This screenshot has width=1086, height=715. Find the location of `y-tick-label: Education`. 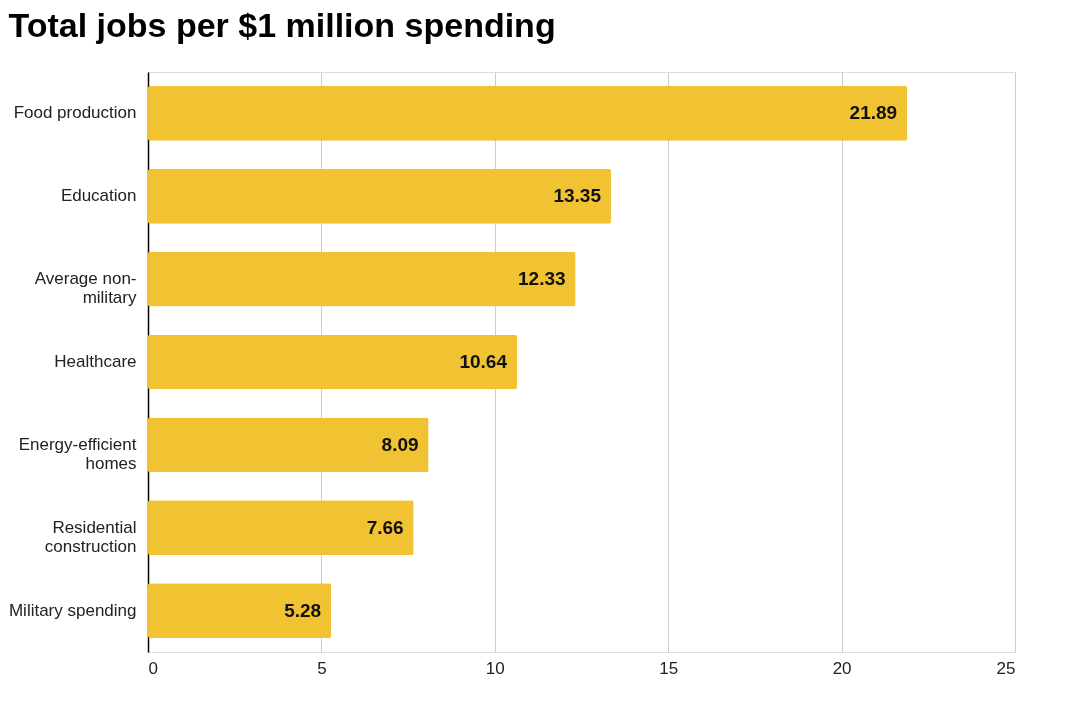

y-tick-label: Education is located at coordinates (98, 196).